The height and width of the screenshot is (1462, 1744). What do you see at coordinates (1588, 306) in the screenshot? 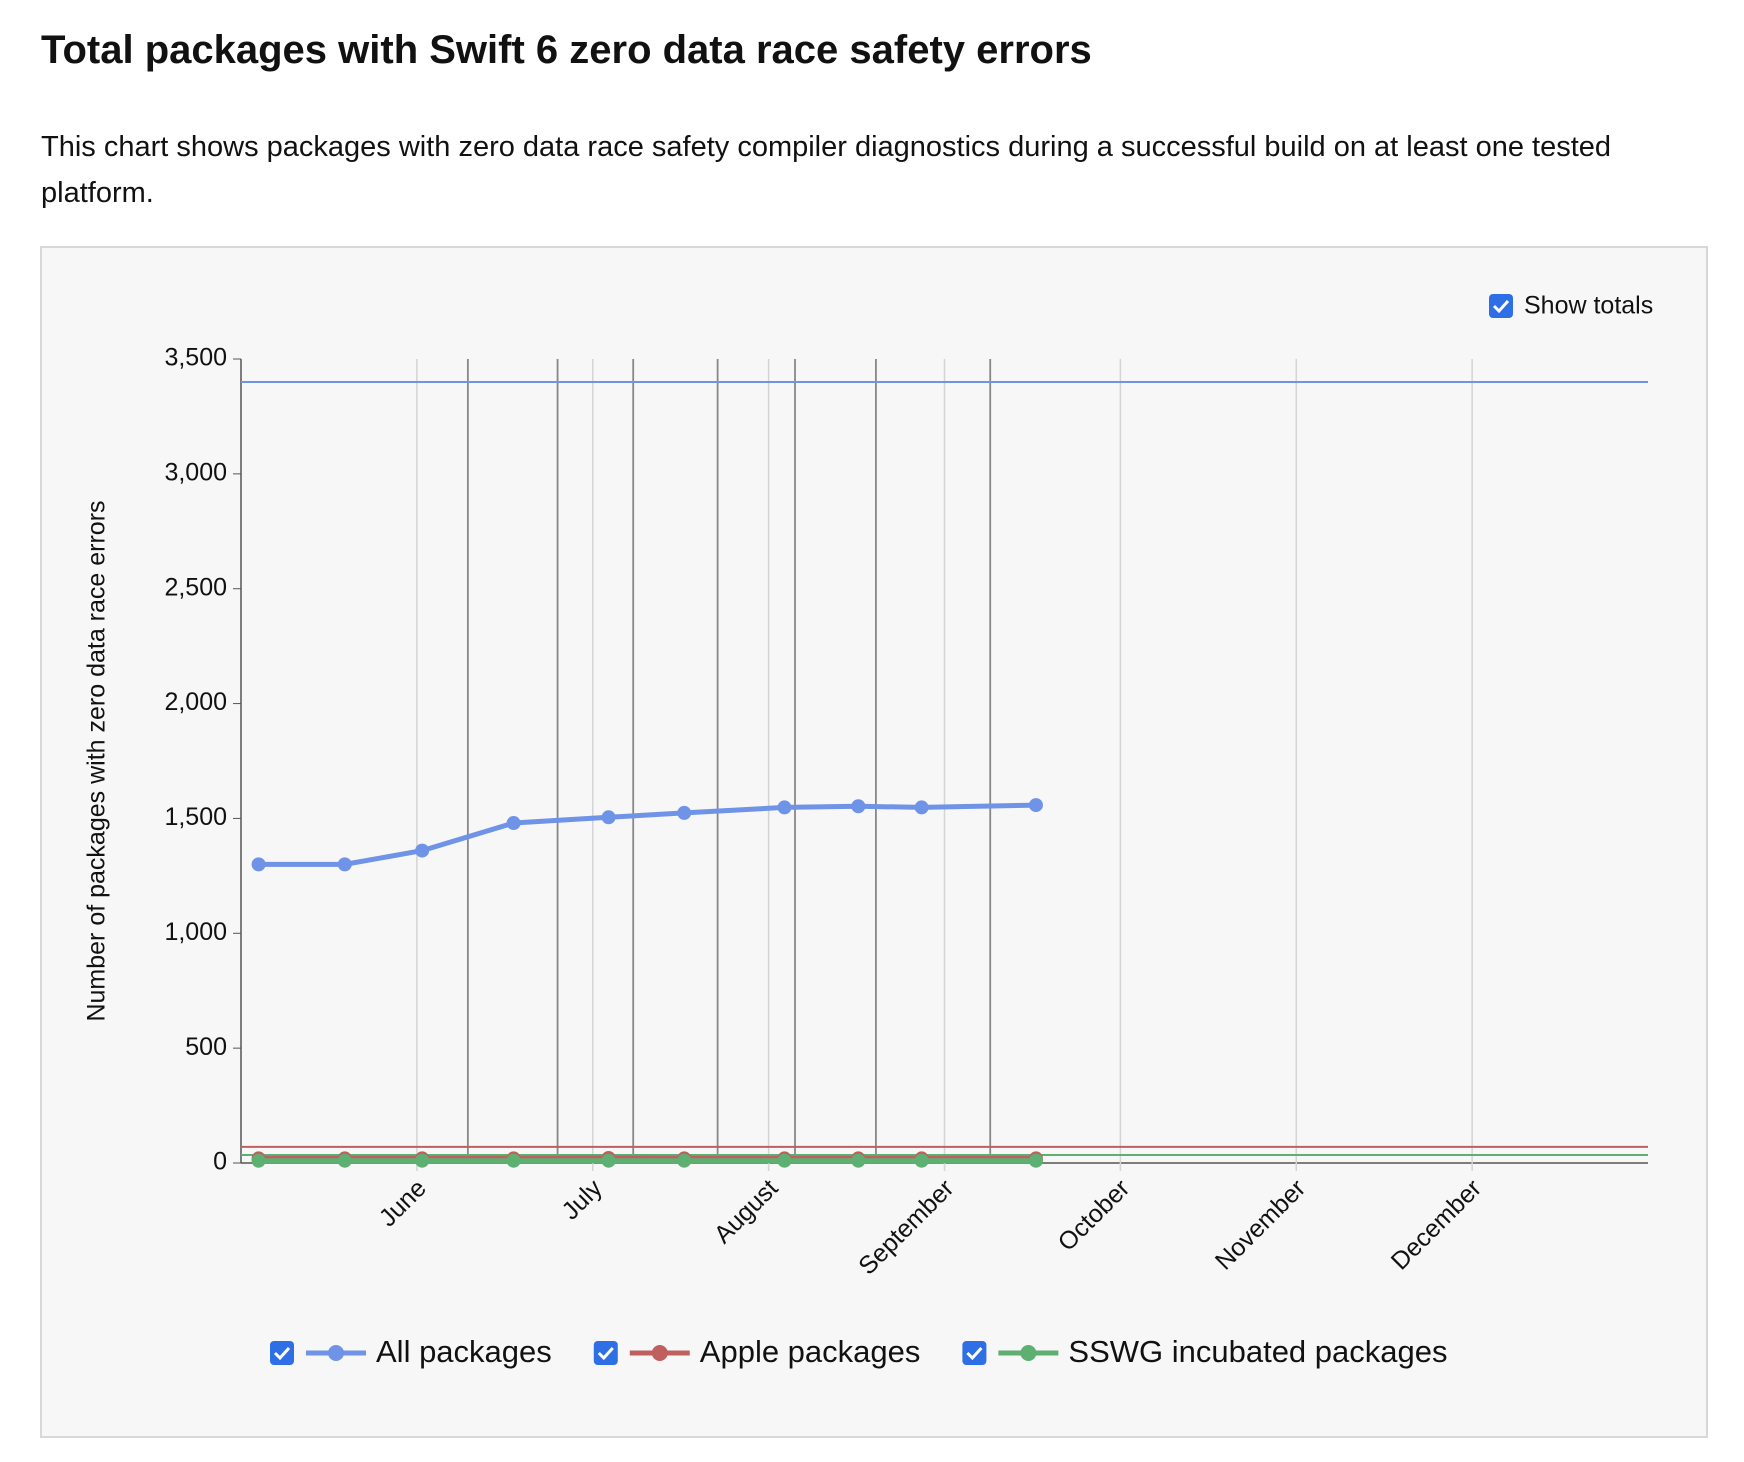
I see `show-totals-label: Show totals` at bounding box center [1588, 306].